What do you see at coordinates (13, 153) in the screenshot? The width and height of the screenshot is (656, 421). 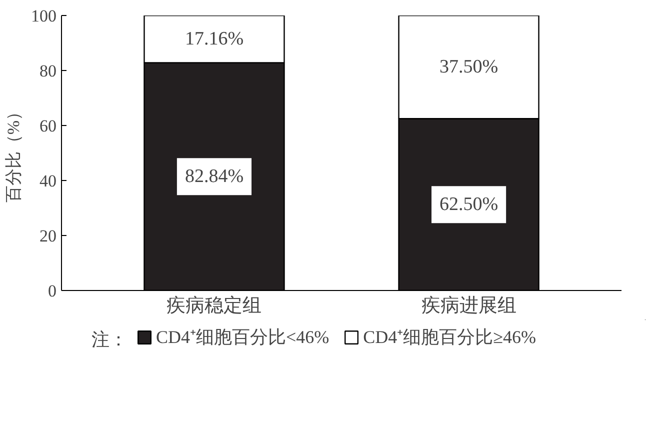 I see `y-axis-title: 百分比（%）` at bounding box center [13, 153].